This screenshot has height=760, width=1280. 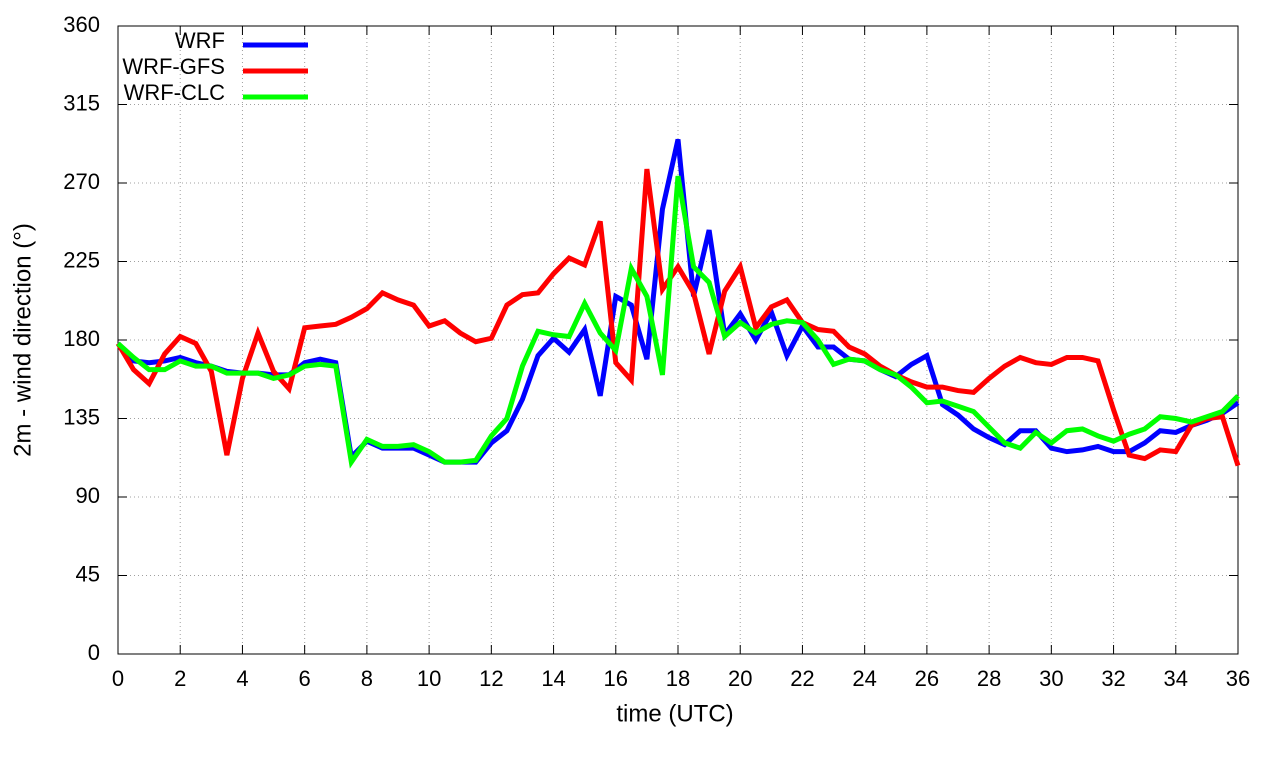 I want to click on x-tick-label: 20, so click(x=740, y=678).